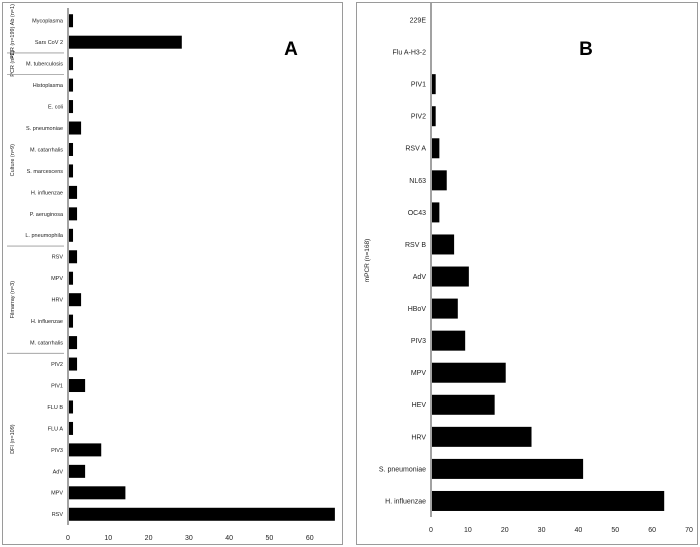  Describe the element at coordinates (417, 181) in the screenshot. I see `category-tick-label: NL63` at that location.